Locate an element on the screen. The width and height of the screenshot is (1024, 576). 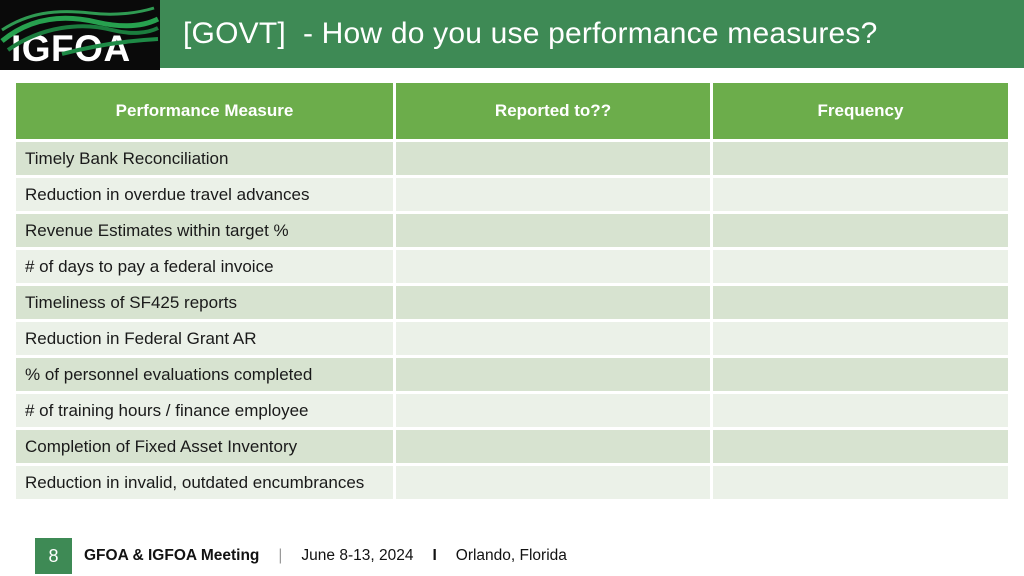
column-header-performance-measure: Performance Measure is located at coordinates (204, 111).